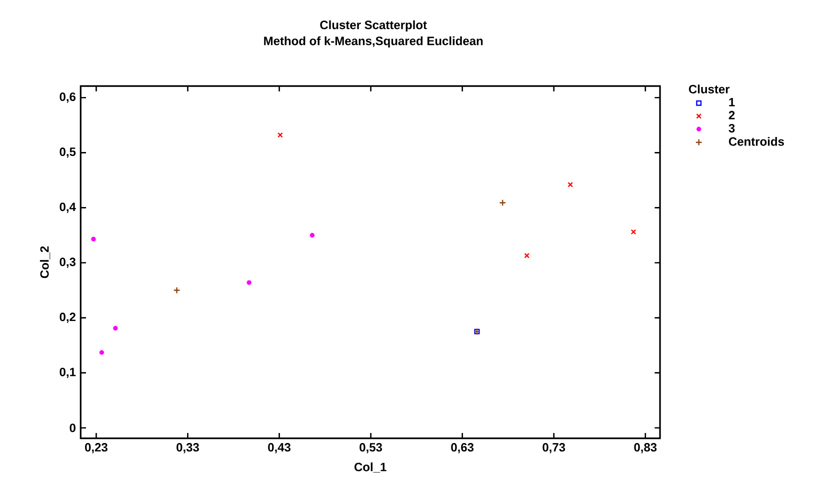 This screenshot has height=493, width=816. I want to click on x-tick-label: 0,63, so click(462, 448).